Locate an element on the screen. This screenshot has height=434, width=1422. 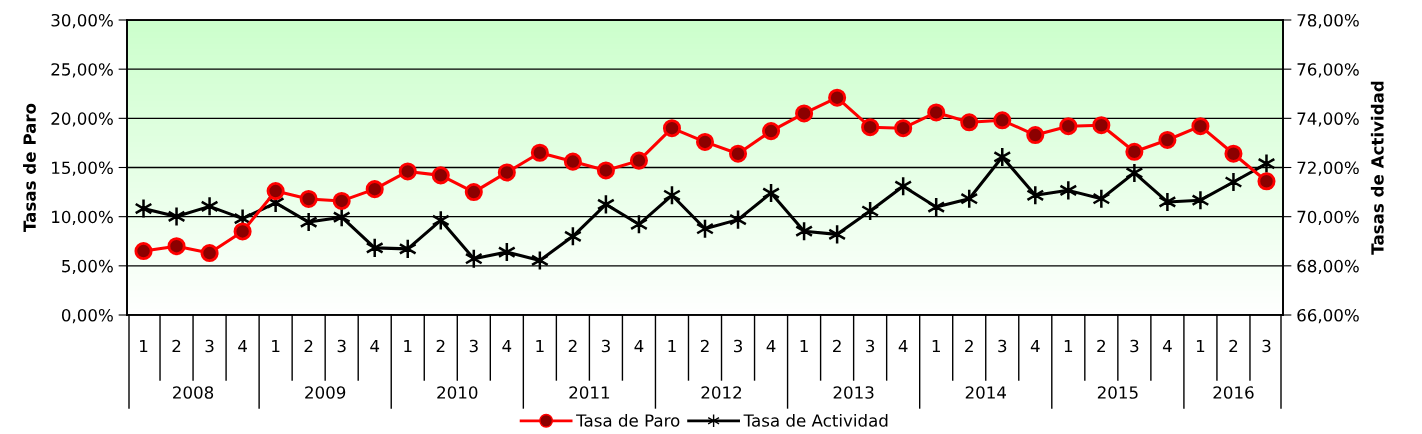
y2-tick-label: 66,00% is located at coordinates (1328, 316).